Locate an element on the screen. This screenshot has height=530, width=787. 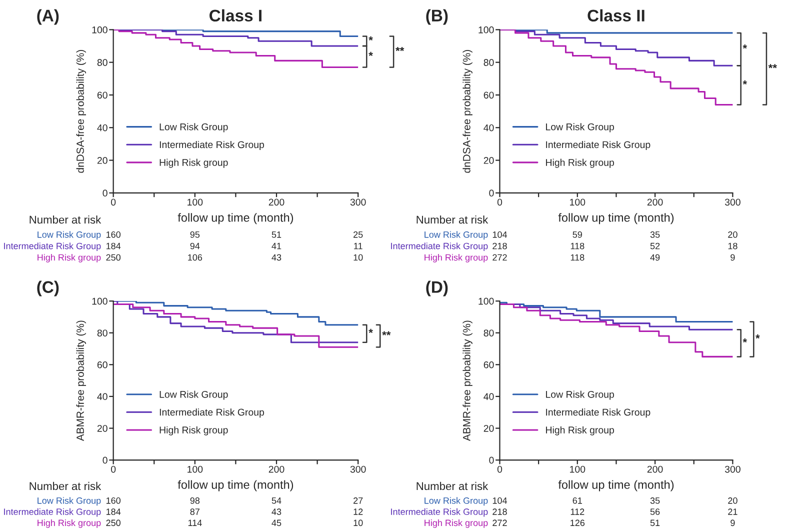
text: 25 is located at coordinates (358, 234).